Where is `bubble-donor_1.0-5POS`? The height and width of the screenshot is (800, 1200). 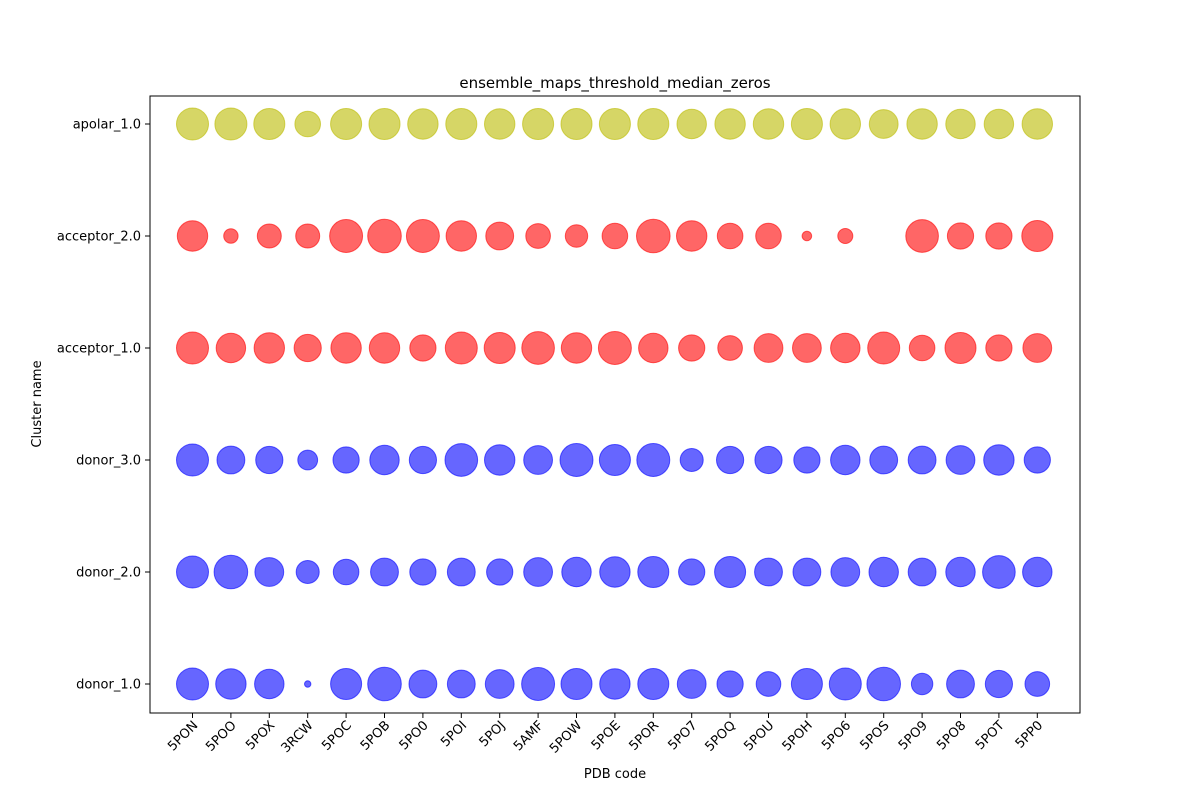
bubble-donor_1.0-5POS is located at coordinates (884, 684).